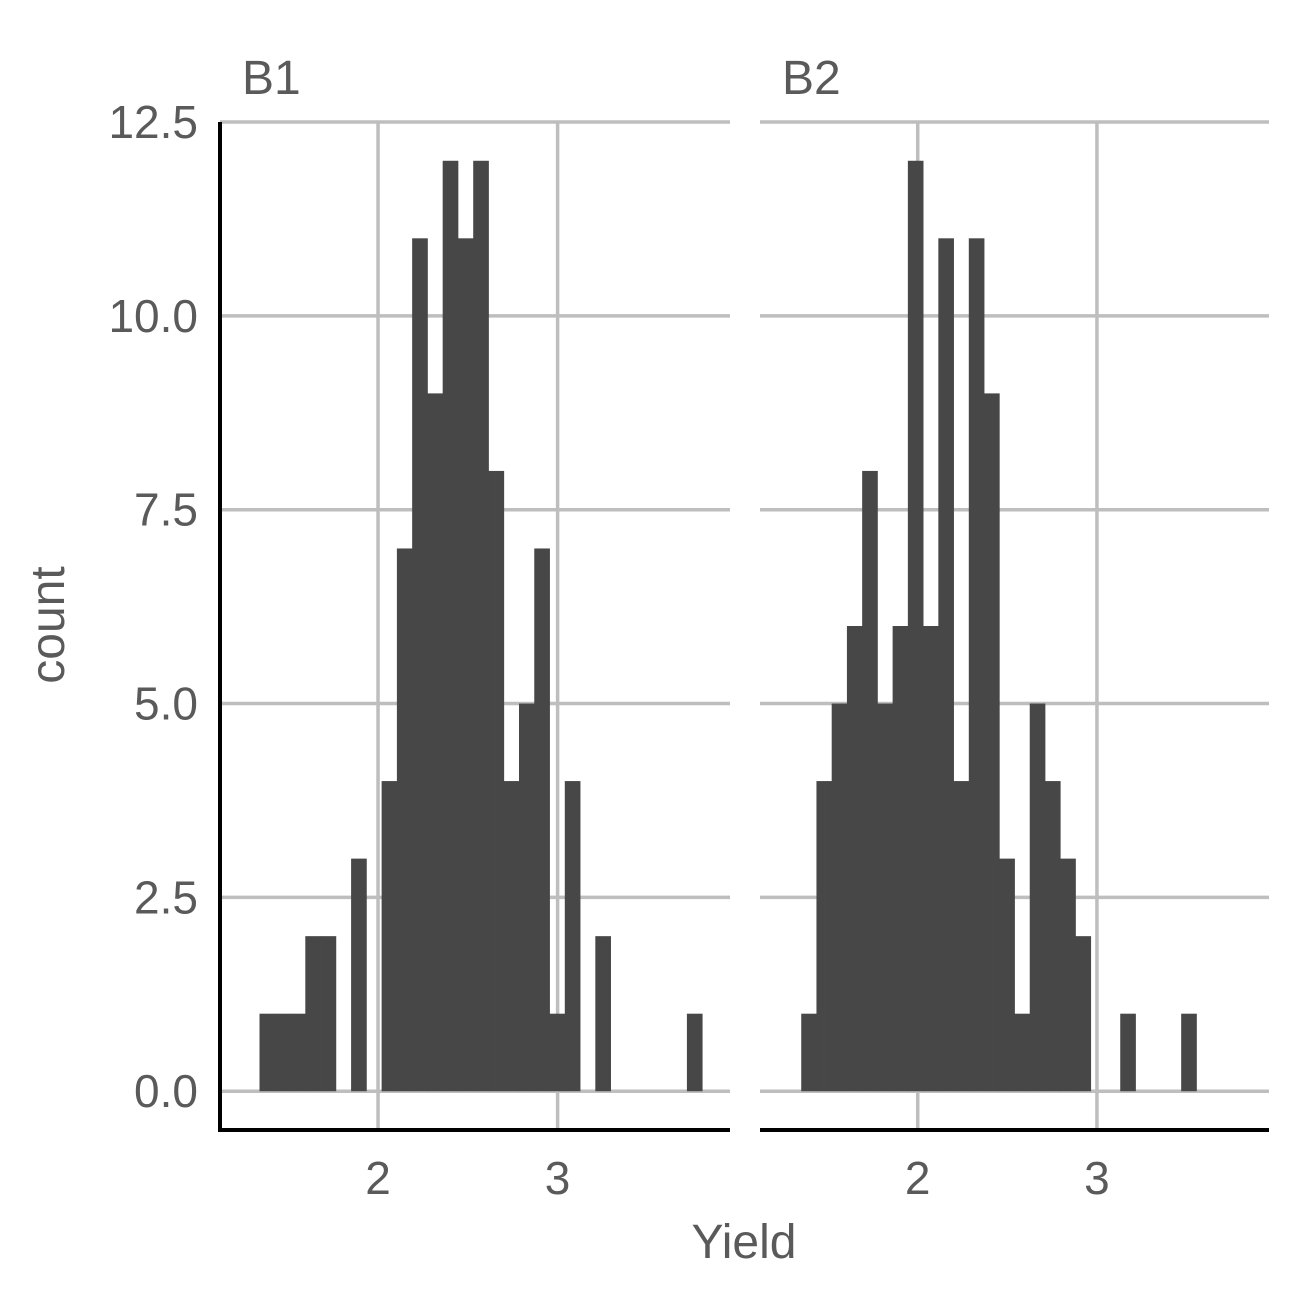  Describe the element at coordinates (153, 316) in the screenshot. I see `y-tick-label: 10.0` at that location.